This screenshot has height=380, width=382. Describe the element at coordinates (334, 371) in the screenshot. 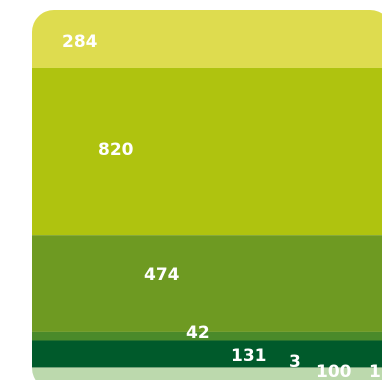

I see `data-label-100: 100` at that location.